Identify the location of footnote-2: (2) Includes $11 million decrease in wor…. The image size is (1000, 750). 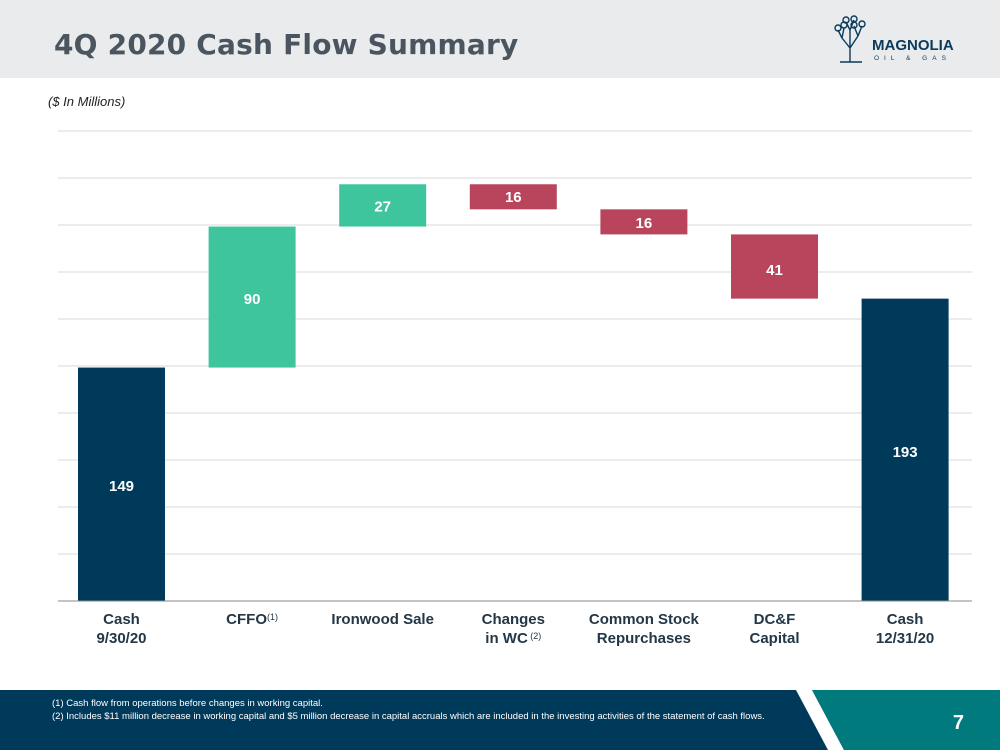
(408, 716).